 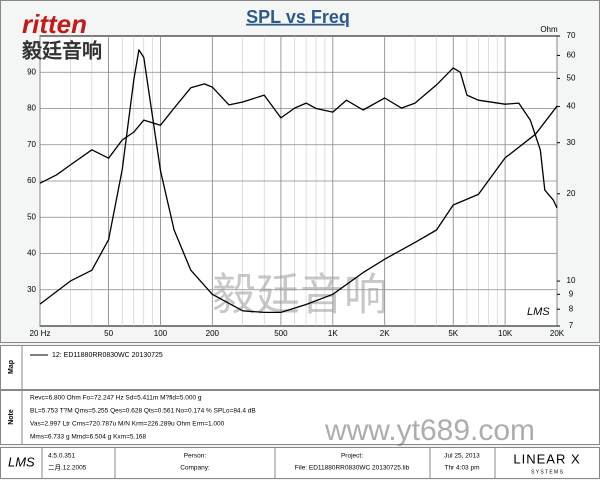 I want to click on legend-entry: 12: ED11880RR0830WC 20130725, so click(x=107, y=355).